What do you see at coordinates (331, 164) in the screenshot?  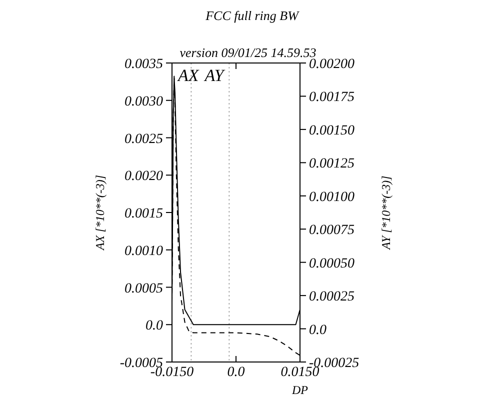 I see `y2-tick-label: 0.00125` at bounding box center [331, 164].